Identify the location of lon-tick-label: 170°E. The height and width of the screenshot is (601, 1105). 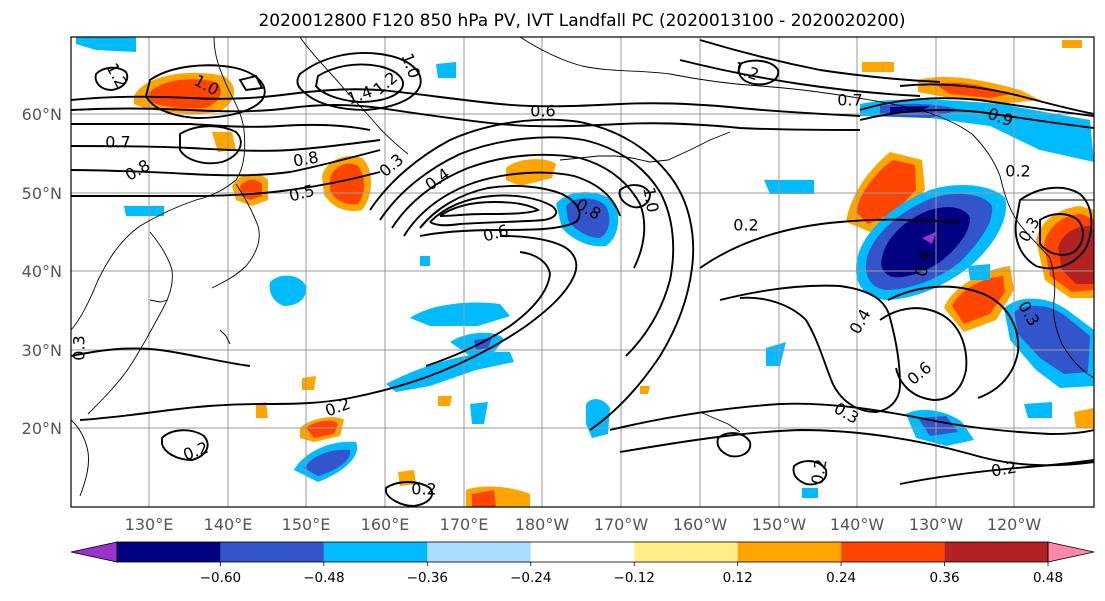
(464, 524).